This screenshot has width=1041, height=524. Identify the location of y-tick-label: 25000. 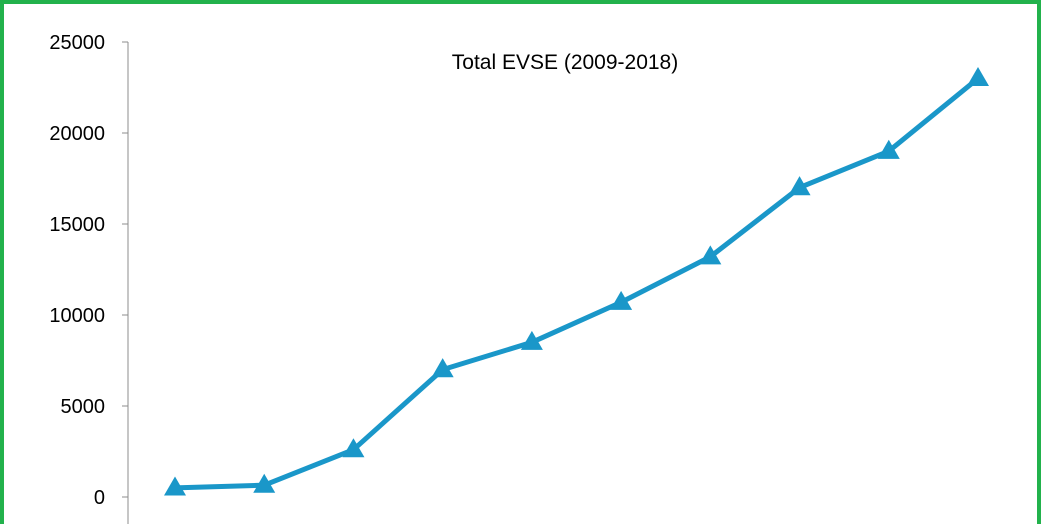
(77, 43).